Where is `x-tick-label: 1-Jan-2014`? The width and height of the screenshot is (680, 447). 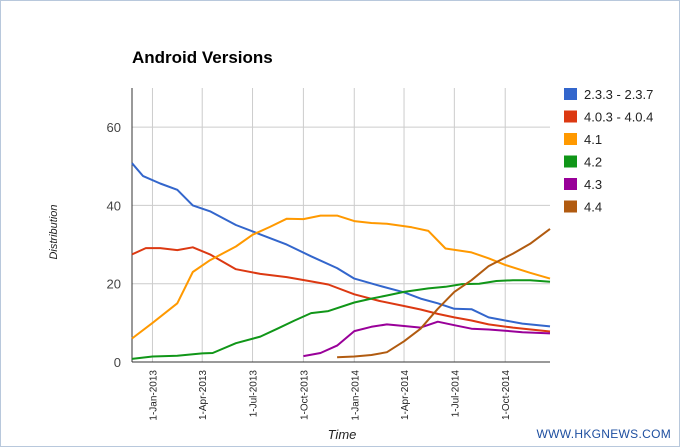 x-tick-label: 1-Jan-2014 is located at coordinates (355, 395).